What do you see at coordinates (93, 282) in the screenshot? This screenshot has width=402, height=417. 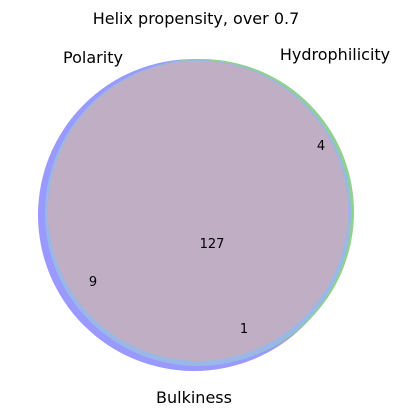 I see `count-polarity-only: 9` at bounding box center [93, 282].